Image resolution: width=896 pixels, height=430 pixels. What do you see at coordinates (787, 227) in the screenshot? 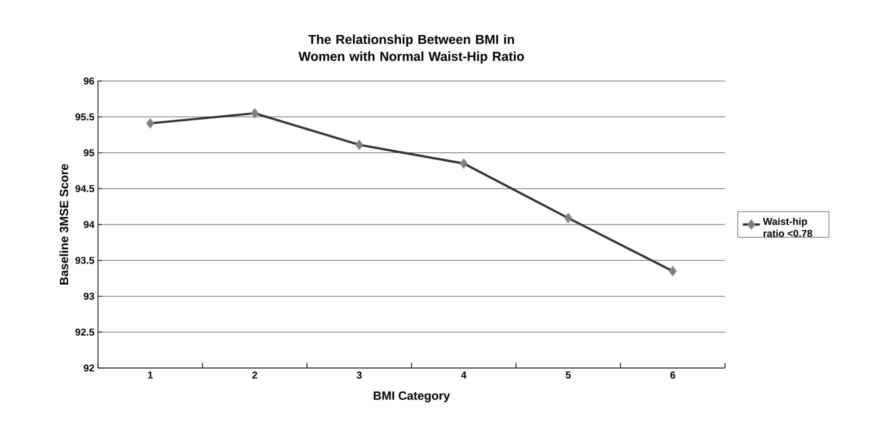
I see `legend-label: Waist-hip ratio <0.78` at bounding box center [787, 227].